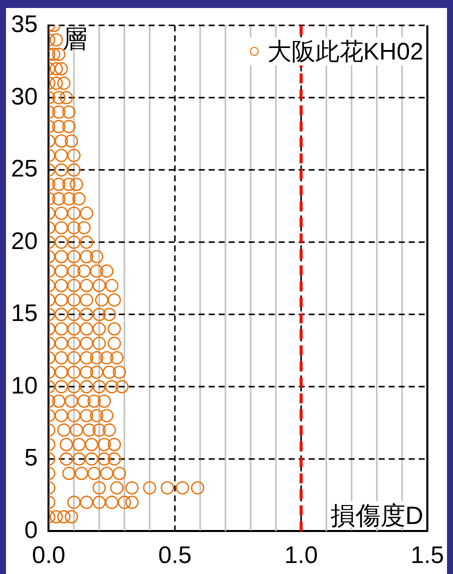 The height and width of the screenshot is (574, 453). I want to click on y-tick-label: 0, so click(31, 530).